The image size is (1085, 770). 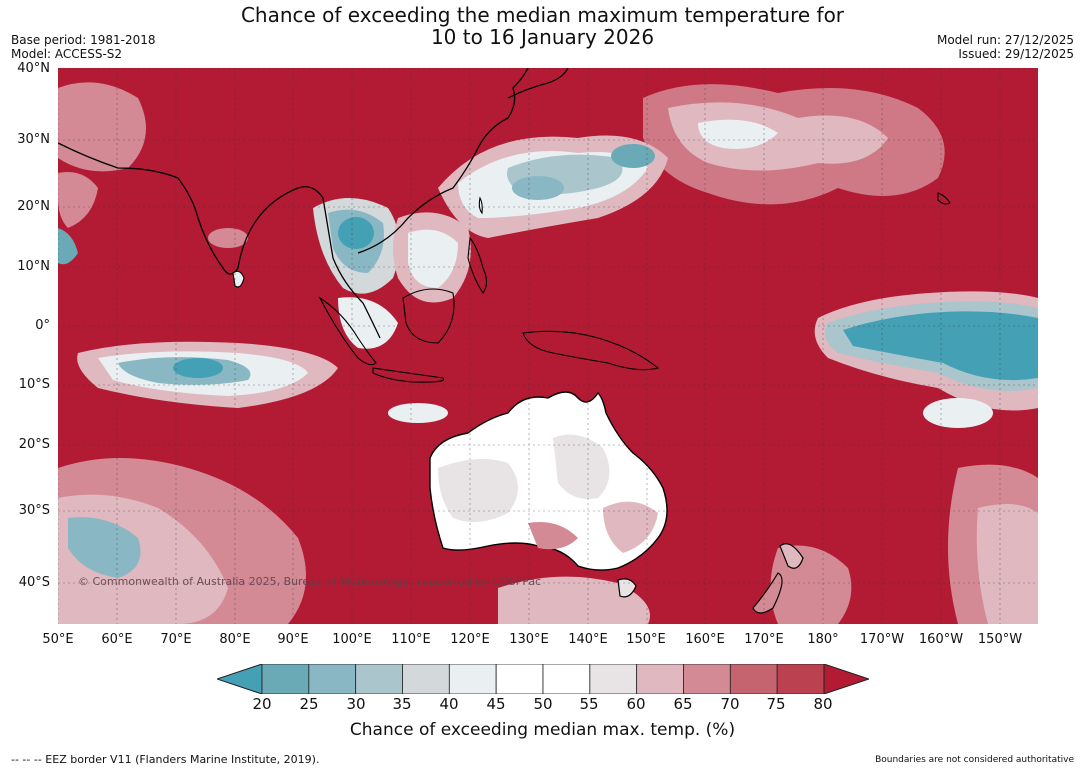 What do you see at coordinates (764, 639) in the screenshot?
I see `lon-label-170e: 170°E` at bounding box center [764, 639].